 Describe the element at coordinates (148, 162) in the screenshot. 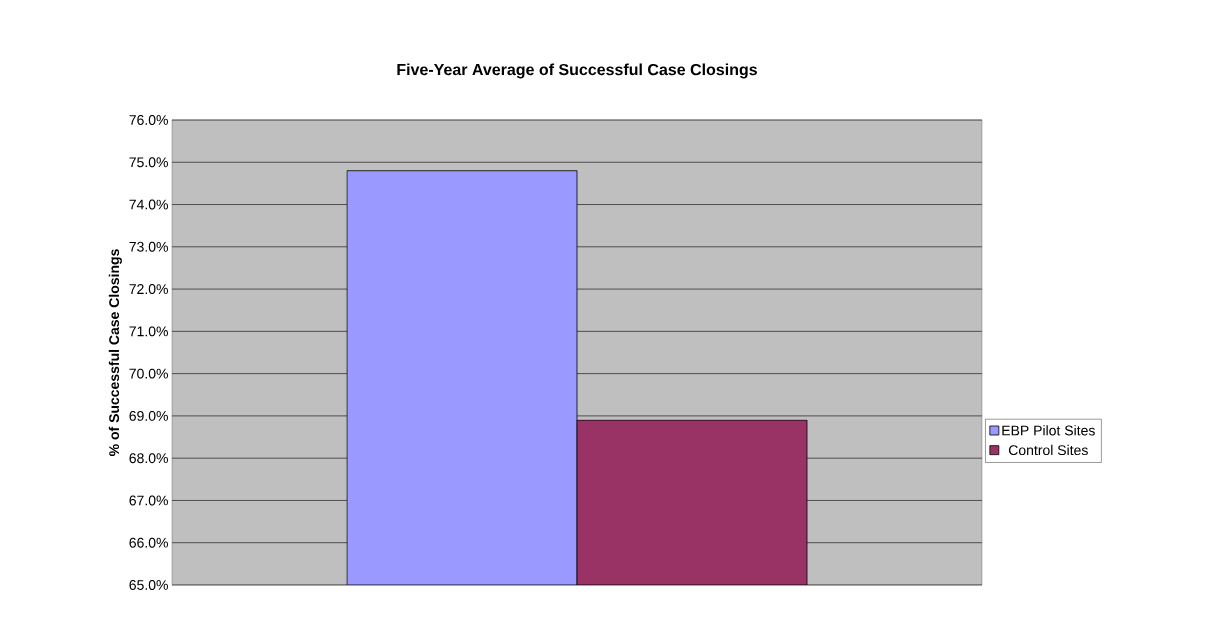

I see `y-tick-label: 75.0%` at that location.